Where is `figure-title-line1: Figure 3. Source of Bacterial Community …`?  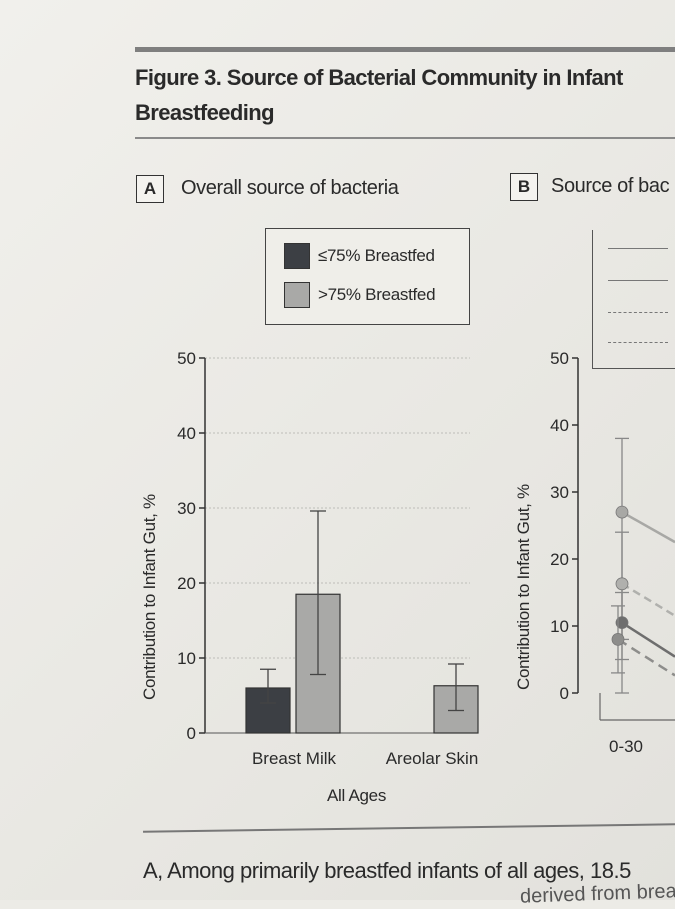
figure-title-line1: Figure 3. Source of Bacterial Community … is located at coordinates (379, 77).